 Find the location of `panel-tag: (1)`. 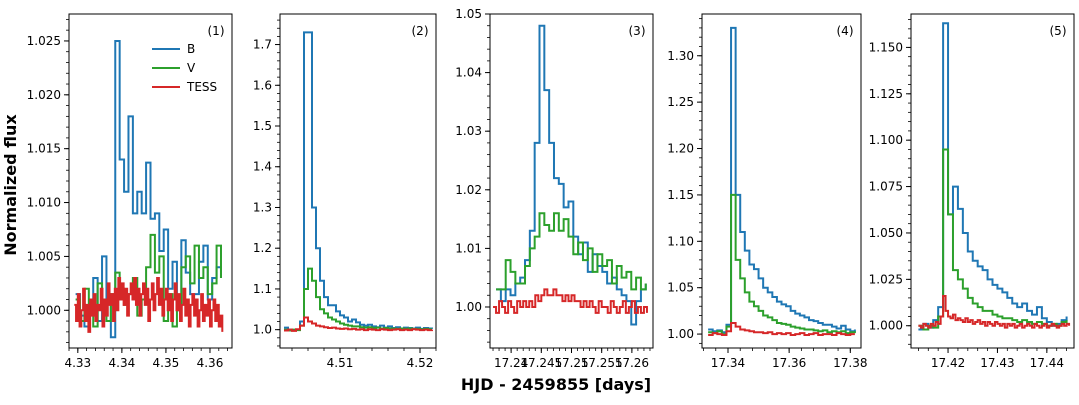

panel-tag: (1) is located at coordinates (216, 31).